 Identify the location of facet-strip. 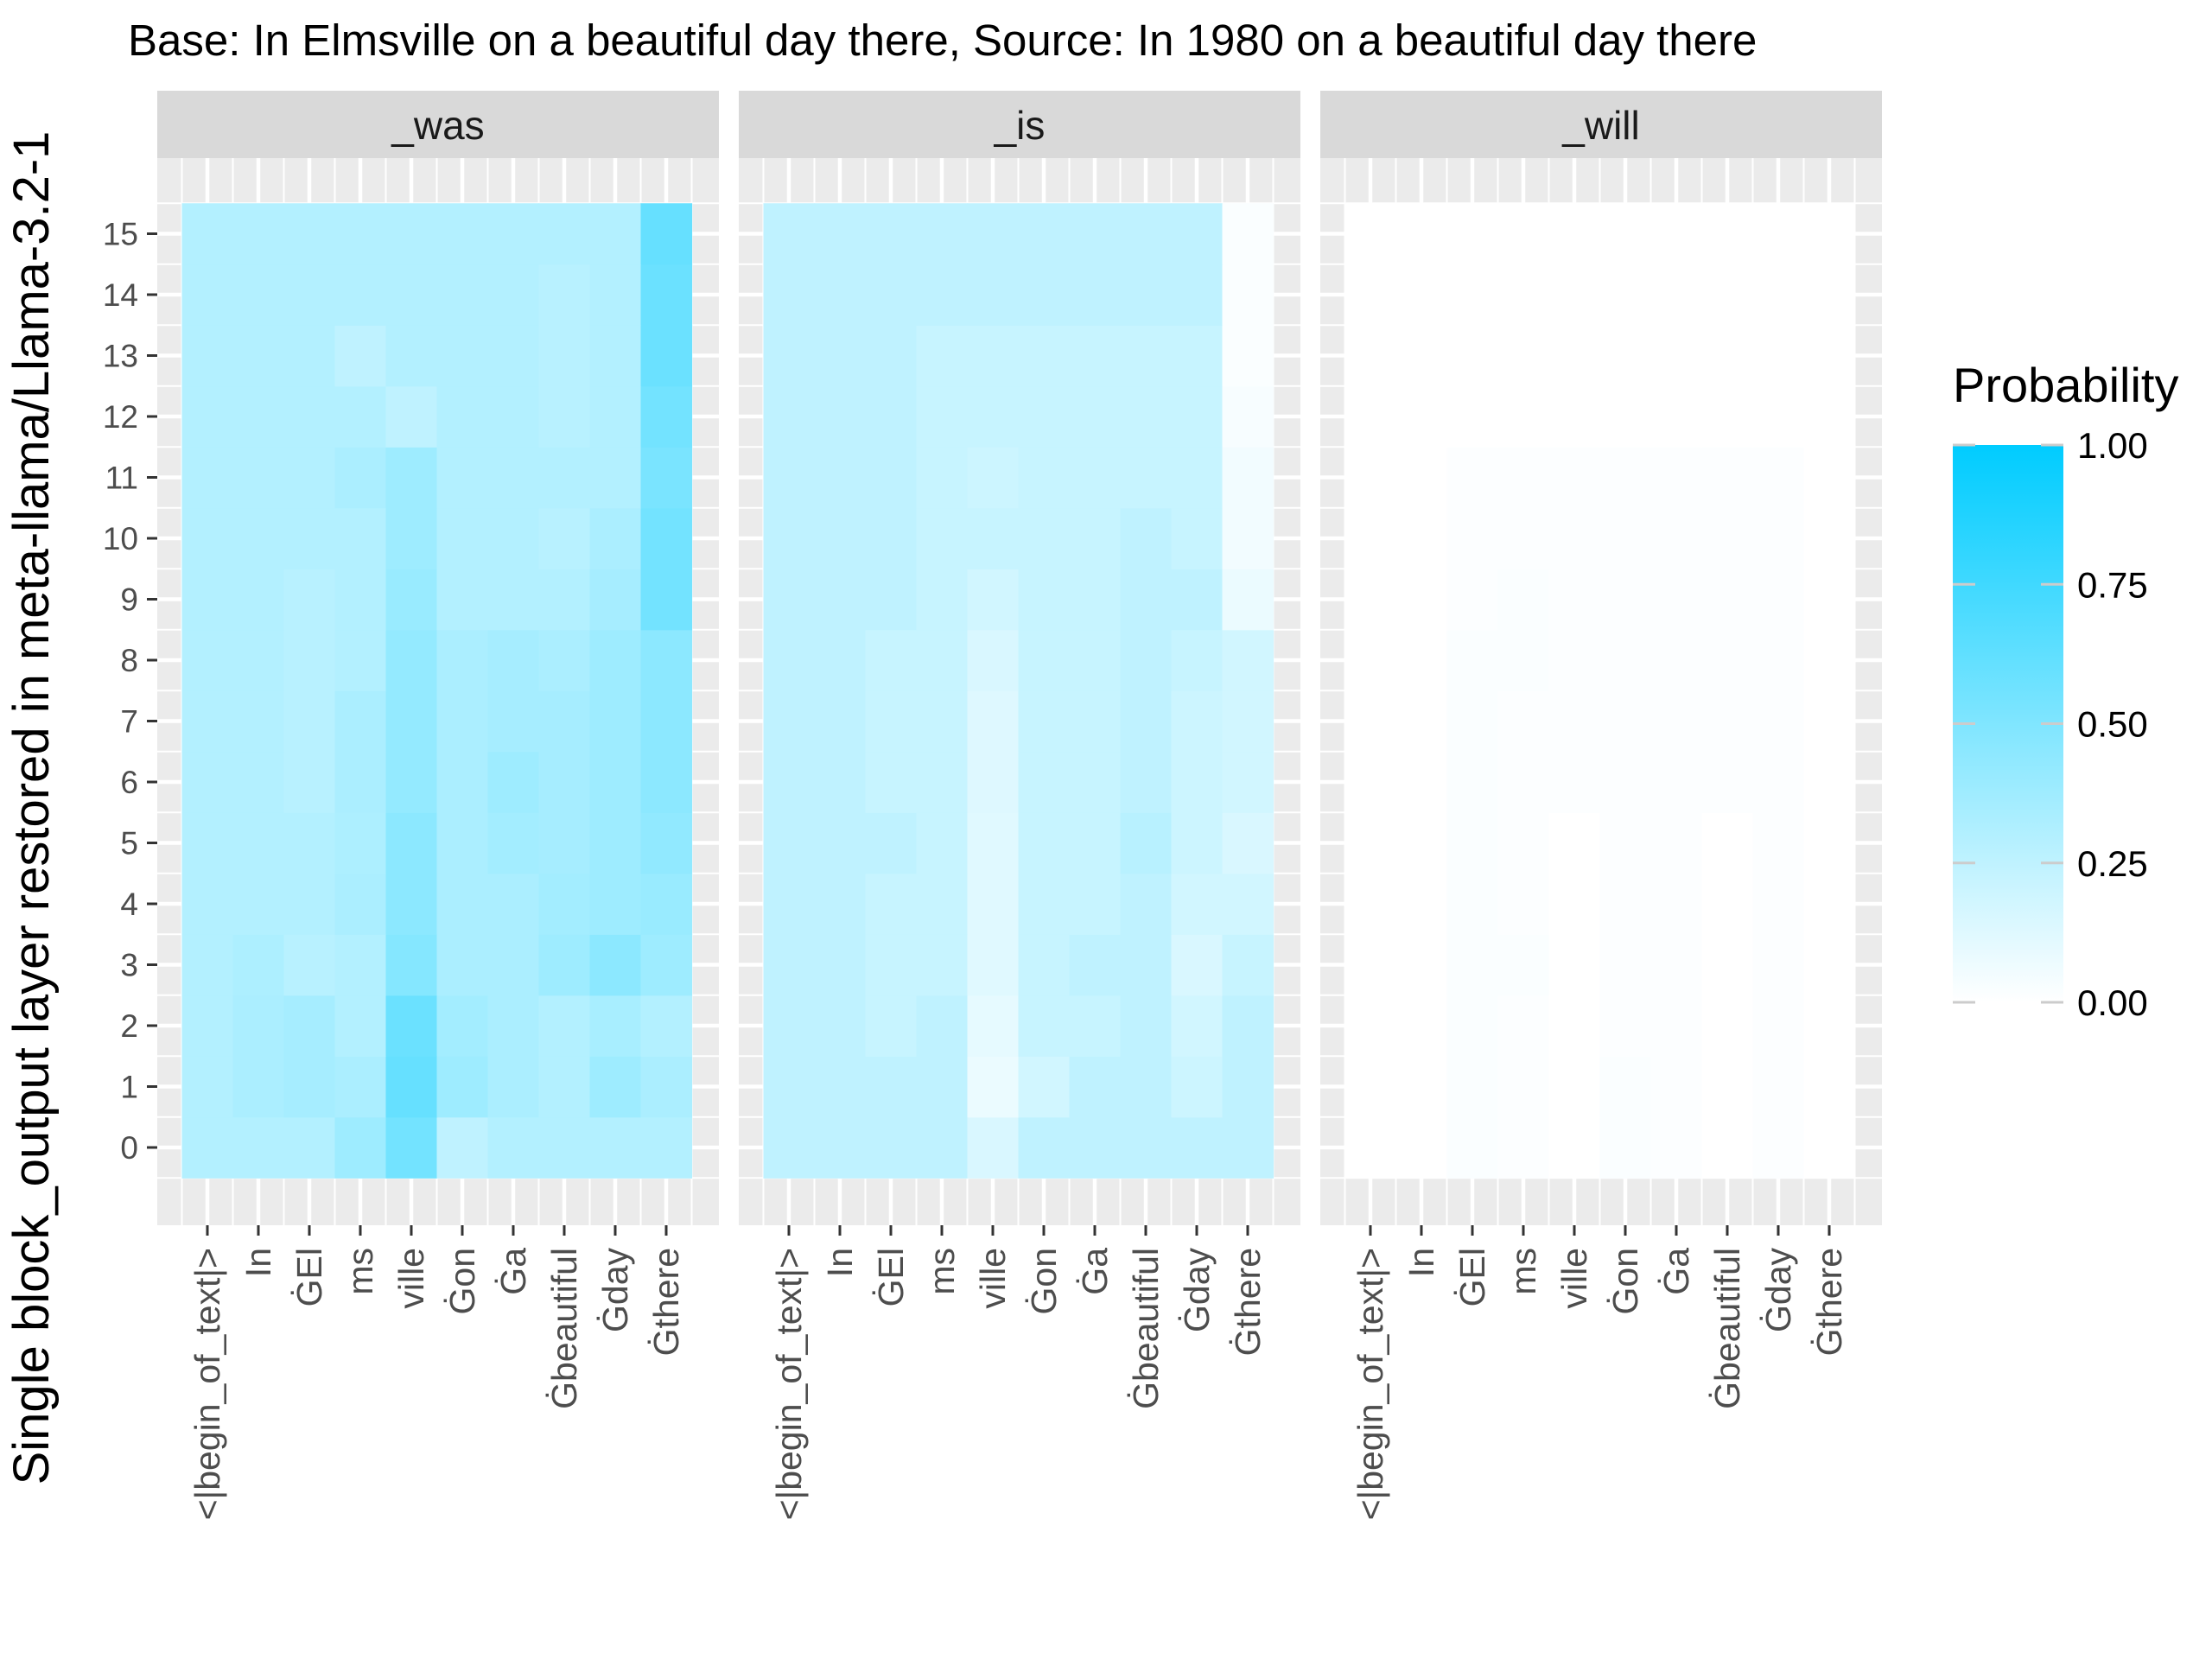
(438, 124).